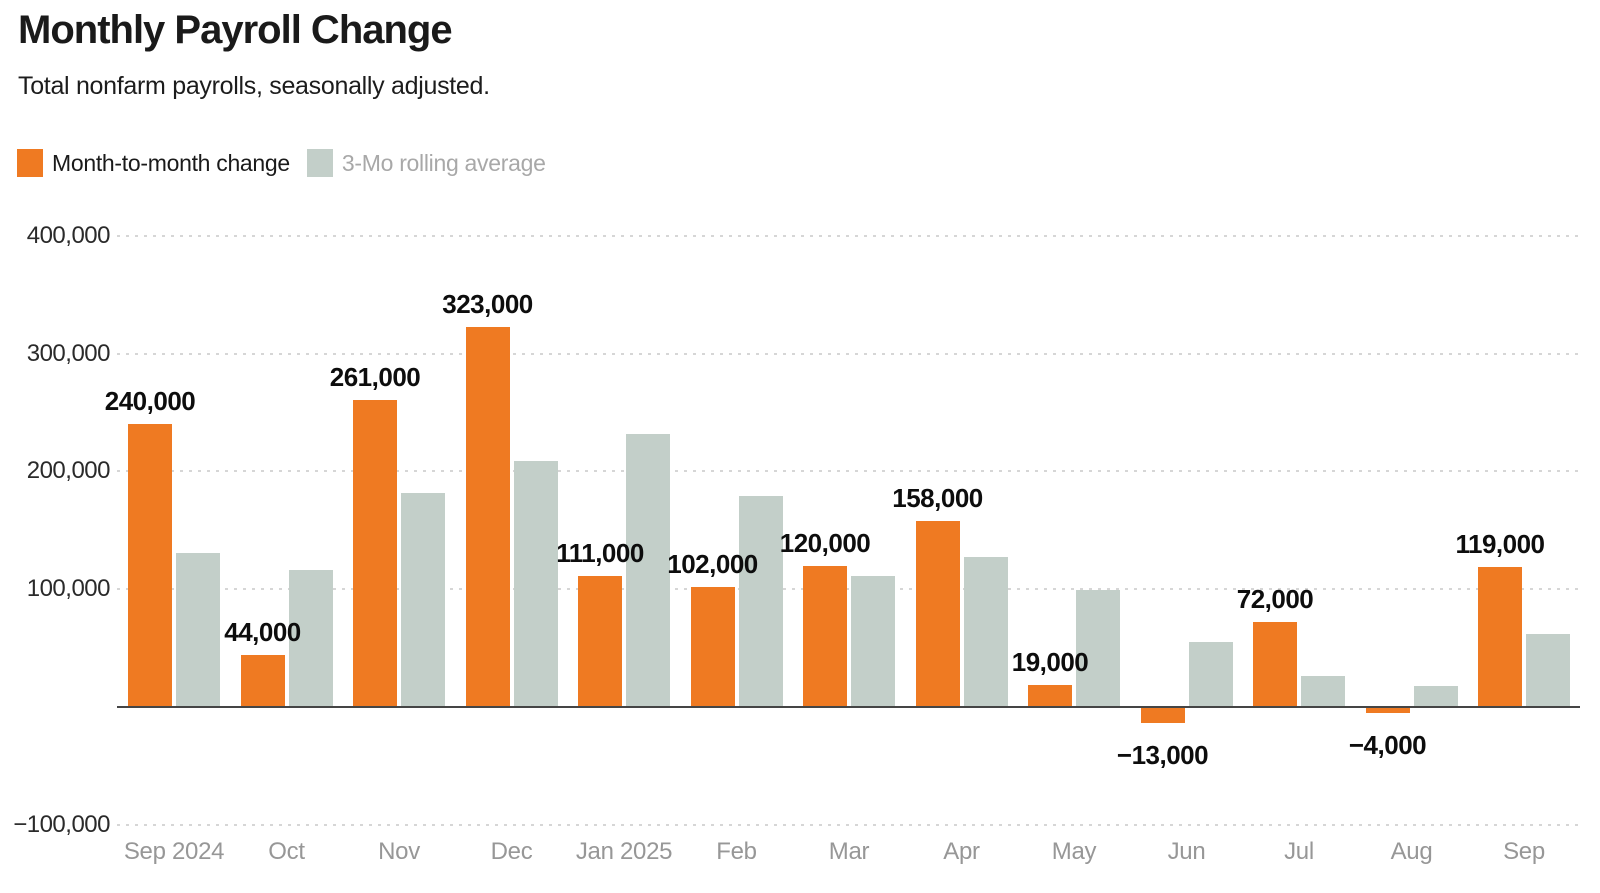  Describe the element at coordinates (423, 599) in the screenshot. I see `bar-rolling-average-nov` at that location.